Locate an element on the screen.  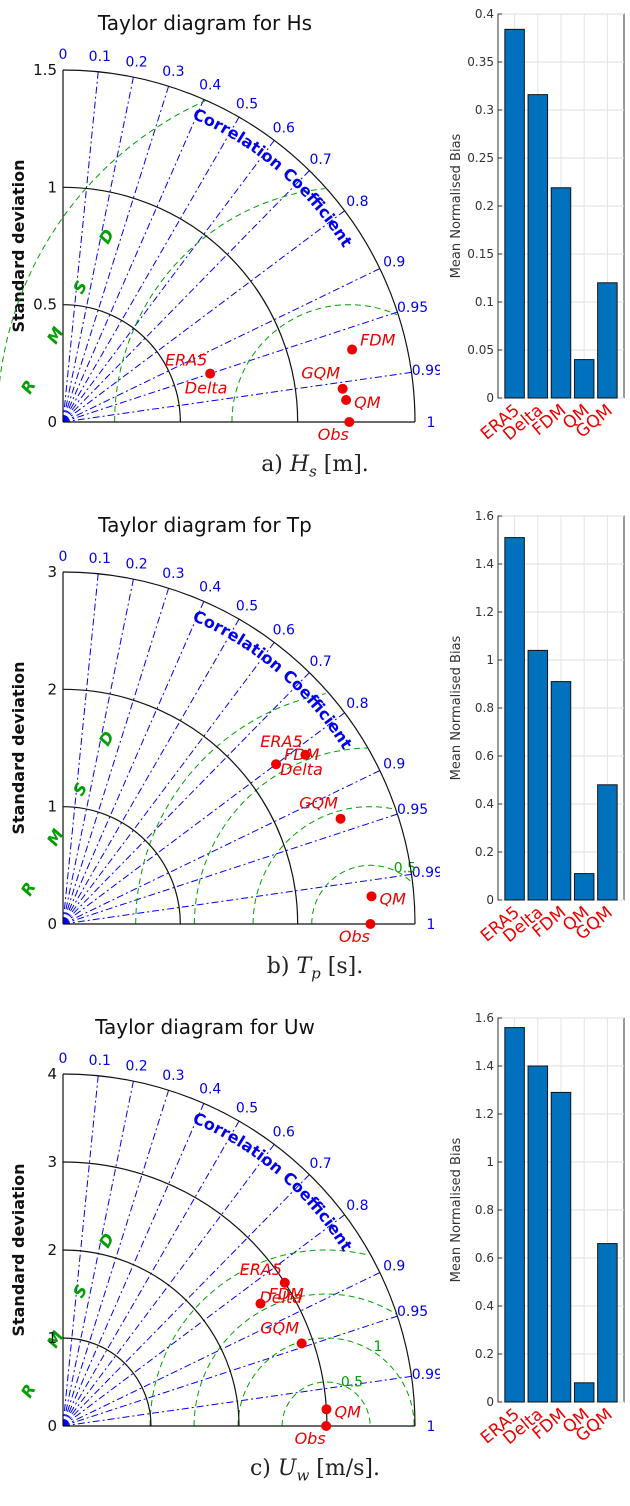
y-tick-label: 0.15 is located at coordinates (480, 254).